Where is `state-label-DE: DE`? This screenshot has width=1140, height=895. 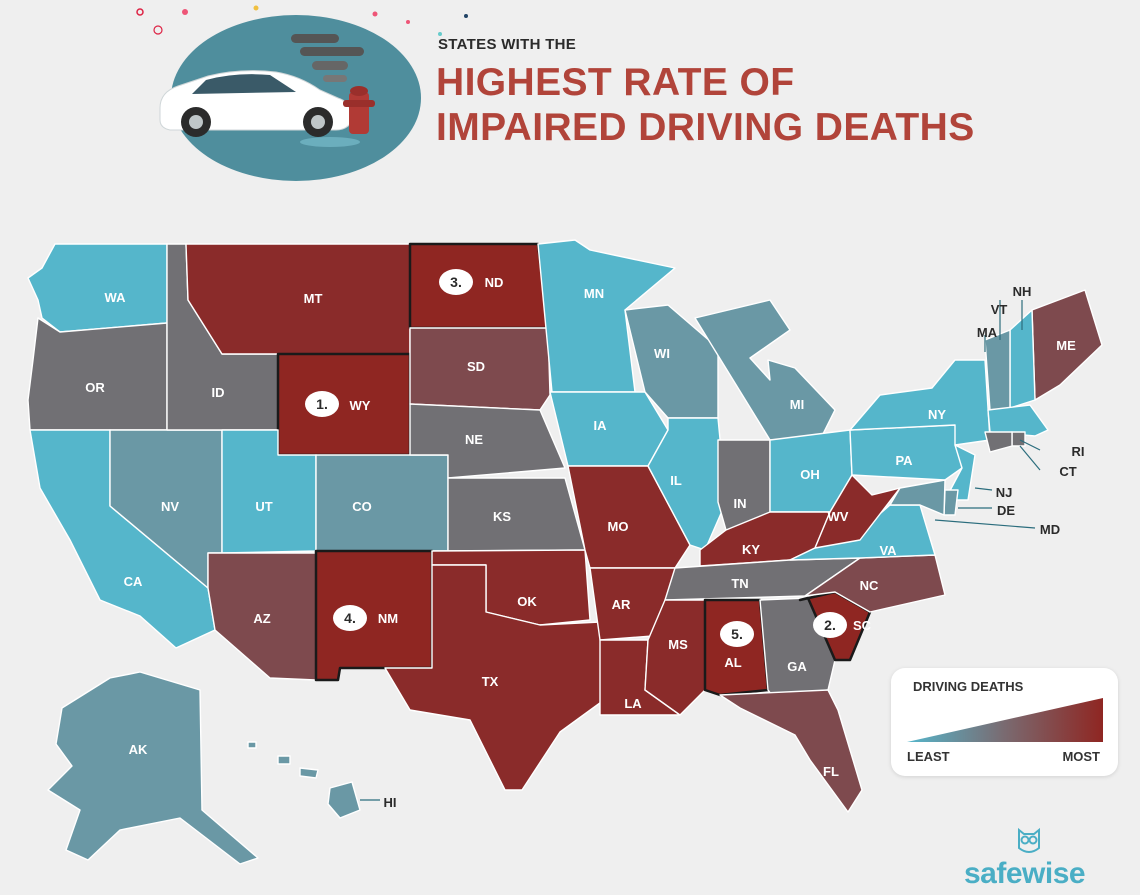 state-label-DE: DE is located at coordinates (1006, 510).